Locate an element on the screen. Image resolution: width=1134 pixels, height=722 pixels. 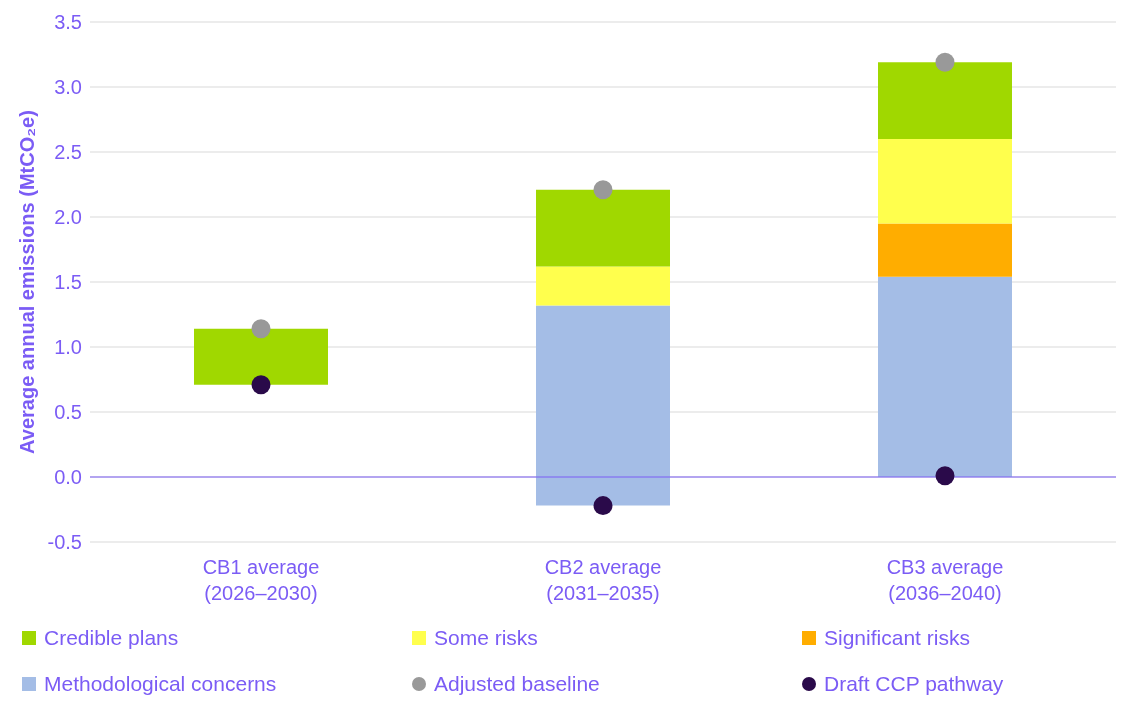
y-tick-label: 0.5 is located at coordinates (68, 412).